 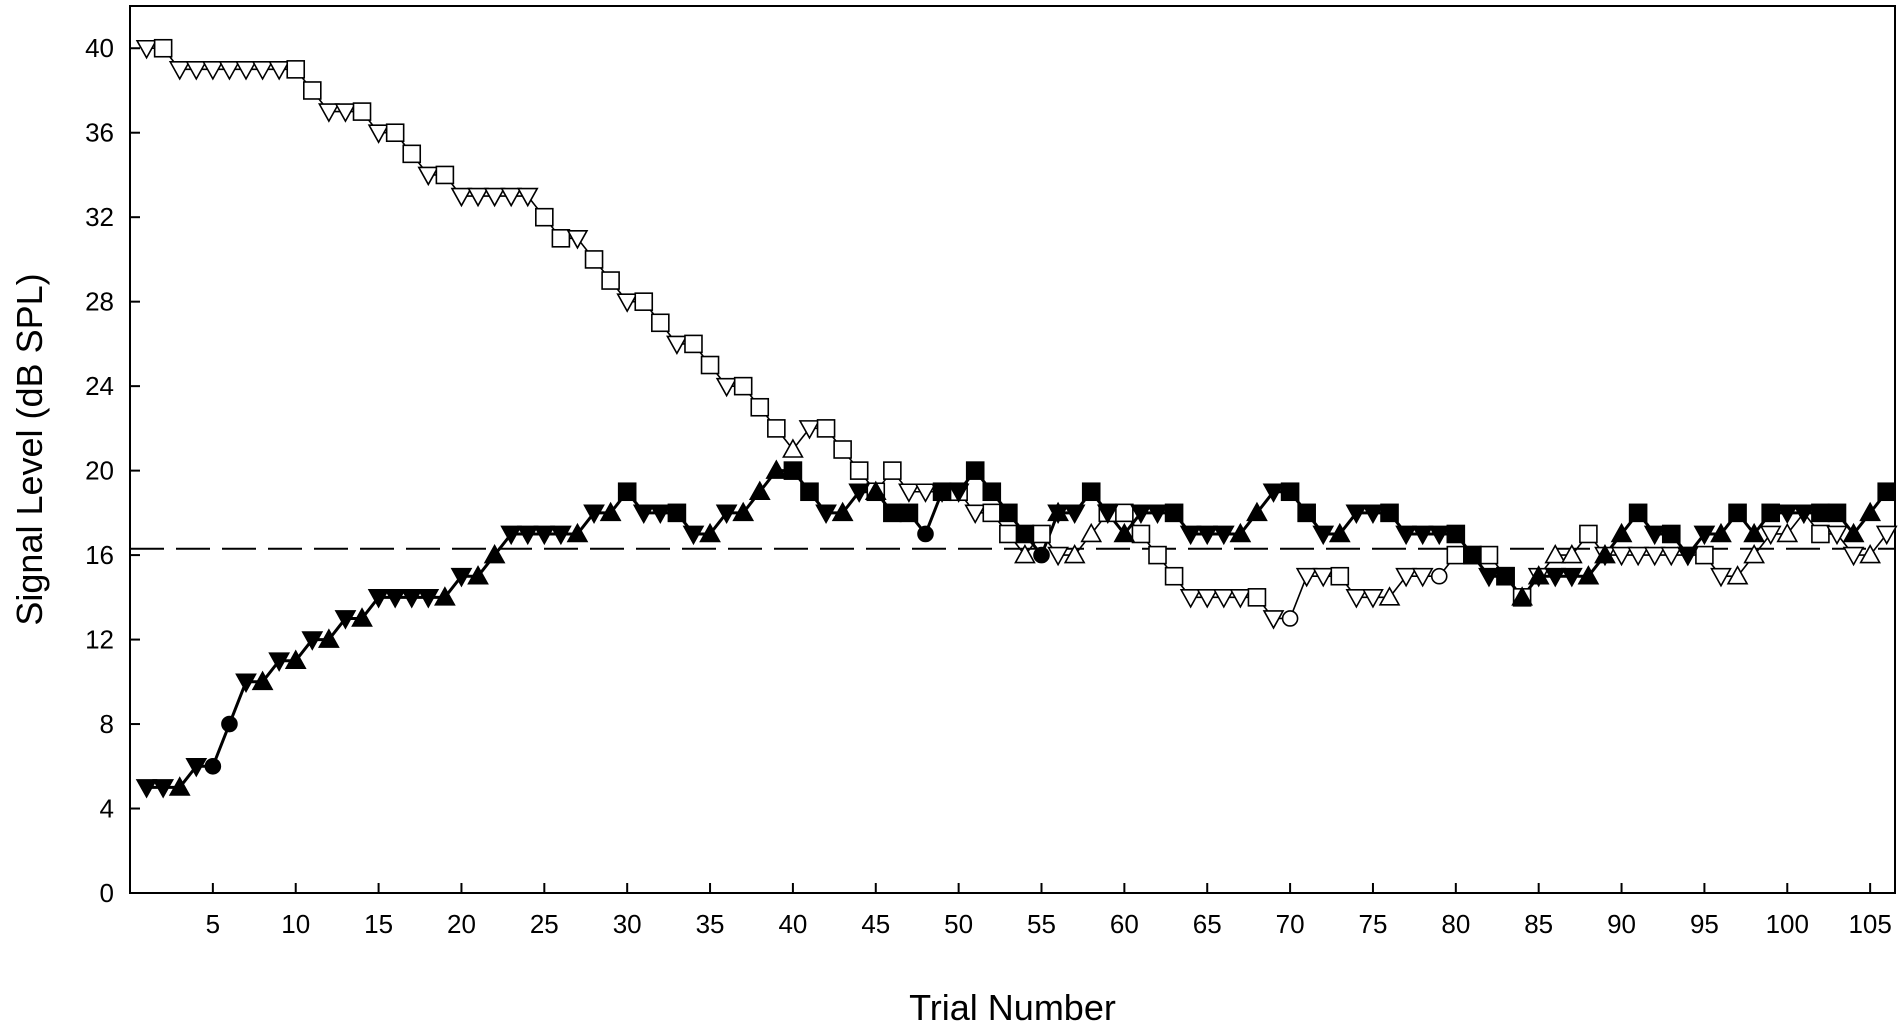 I want to click on x-tick-label: 80, so click(x=1455, y=924).